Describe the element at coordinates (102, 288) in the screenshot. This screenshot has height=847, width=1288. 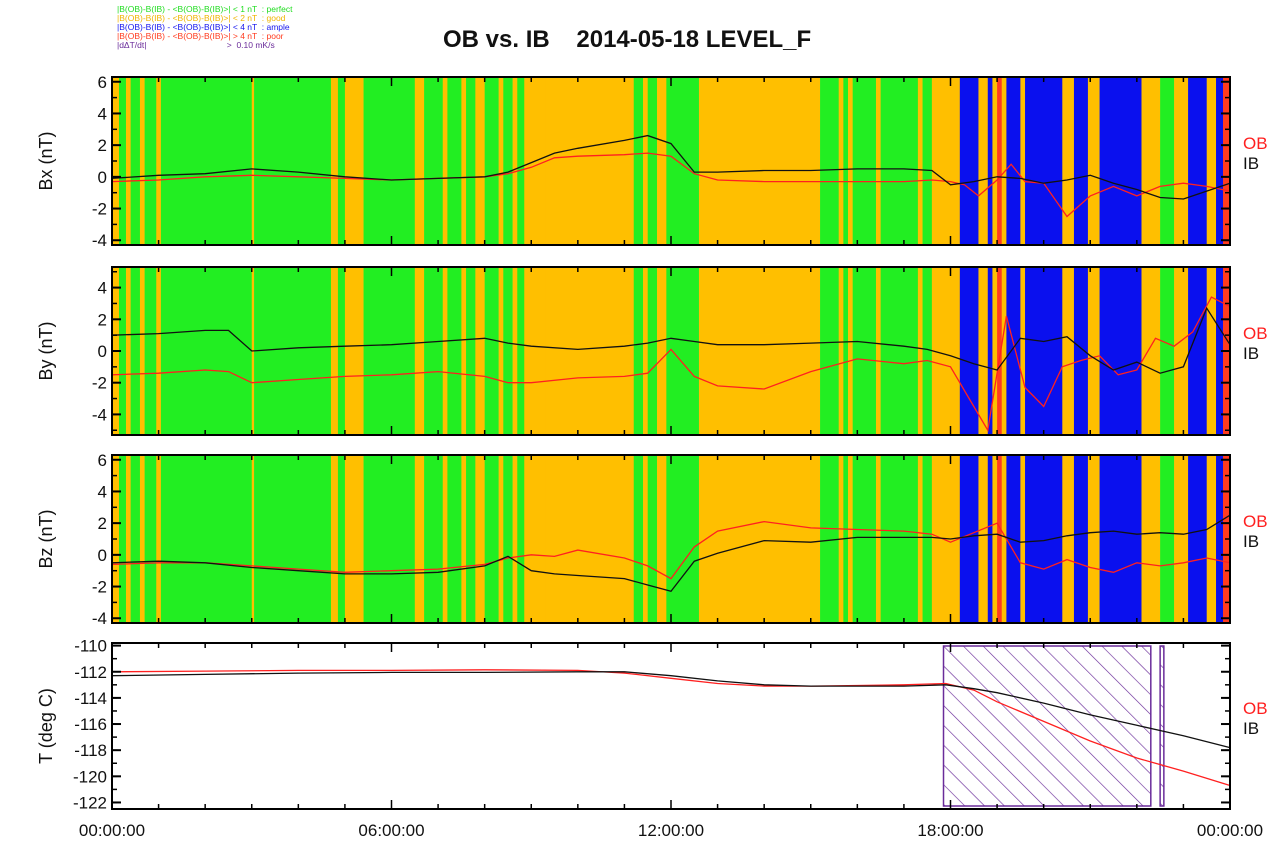
I see `y-tick-label: 4` at that location.